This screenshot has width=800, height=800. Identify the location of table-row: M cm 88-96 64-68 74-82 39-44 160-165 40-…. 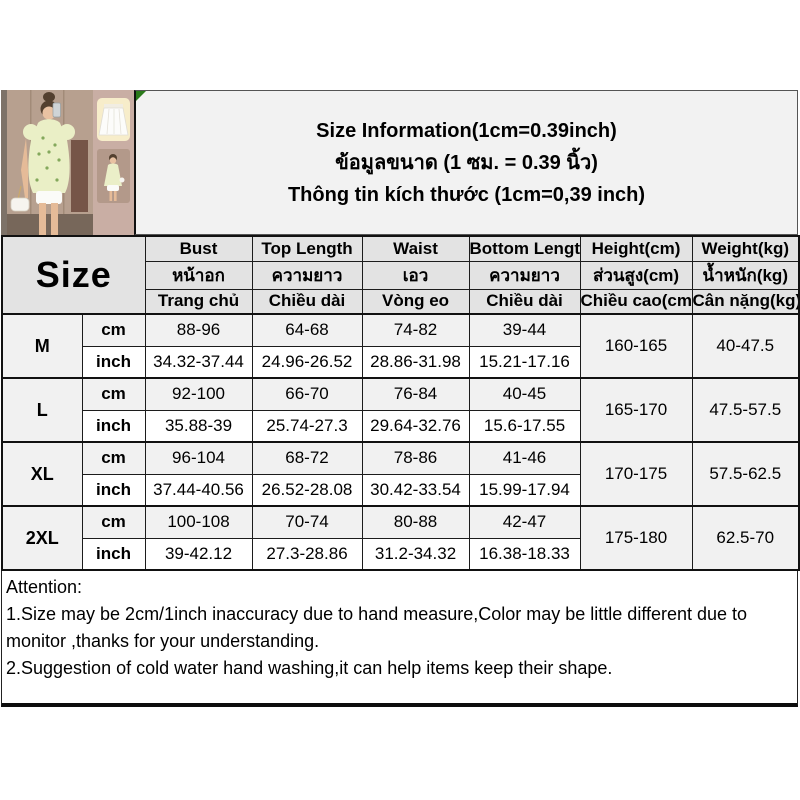
(400, 346).